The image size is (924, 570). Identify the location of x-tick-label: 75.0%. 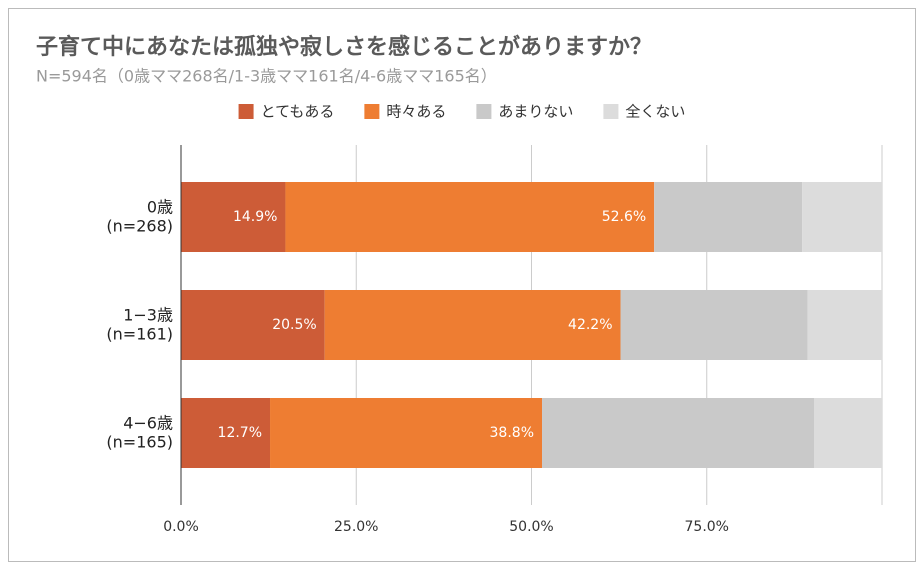
(707, 527).